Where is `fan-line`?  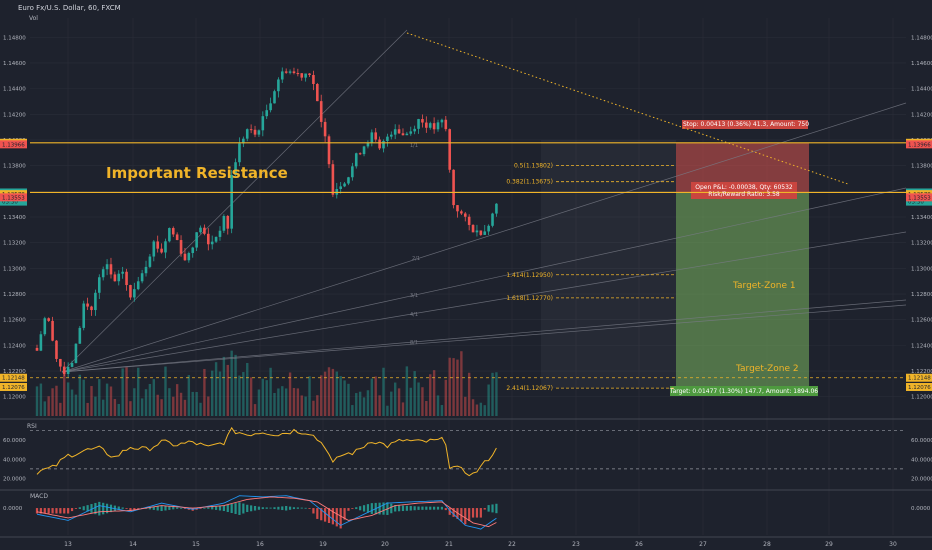
fan-line is located at coordinates (484, 338).